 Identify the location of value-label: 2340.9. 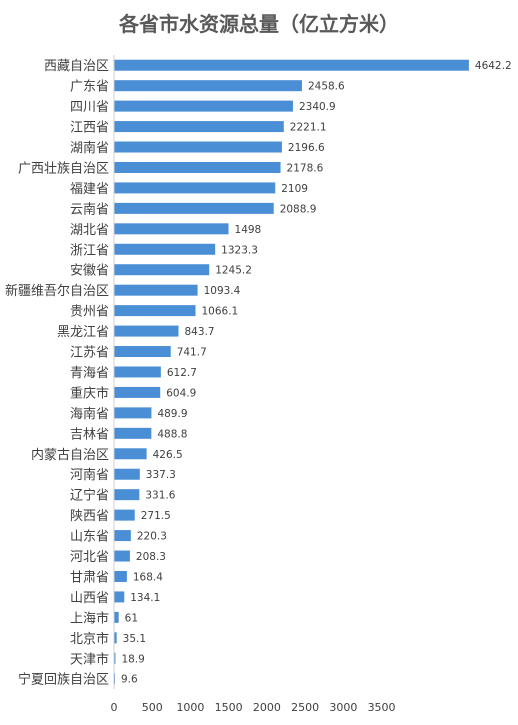
(317, 107).